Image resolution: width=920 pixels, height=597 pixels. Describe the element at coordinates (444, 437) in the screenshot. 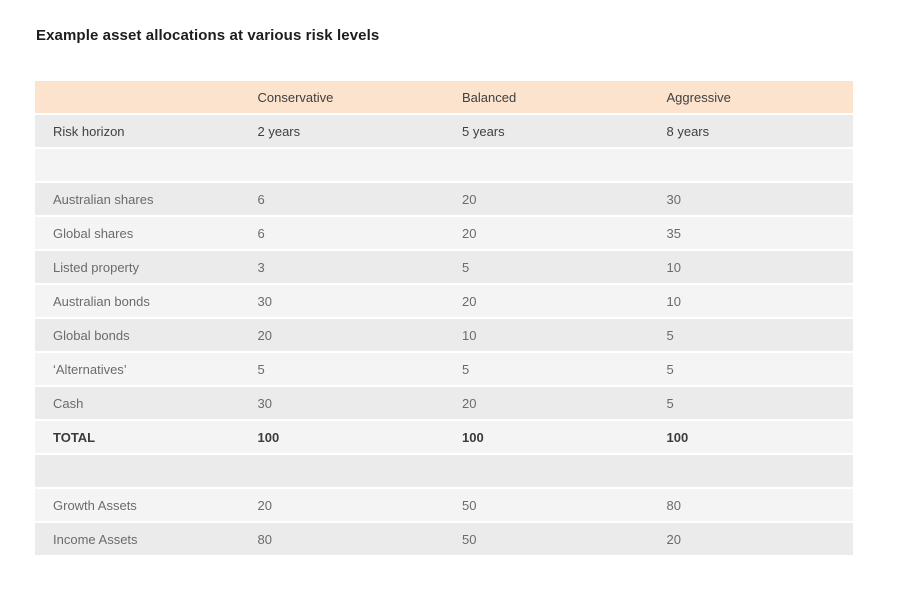

I see `table-row-total: TOTAL 100 100 100` at that location.